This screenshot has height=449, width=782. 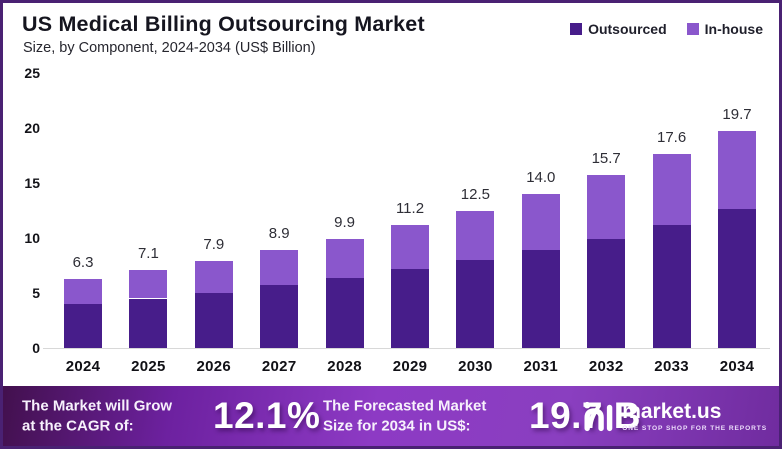 What do you see at coordinates (78, 425) in the screenshot?
I see `cagr-label-line2: at the CAGR of:` at bounding box center [78, 425].